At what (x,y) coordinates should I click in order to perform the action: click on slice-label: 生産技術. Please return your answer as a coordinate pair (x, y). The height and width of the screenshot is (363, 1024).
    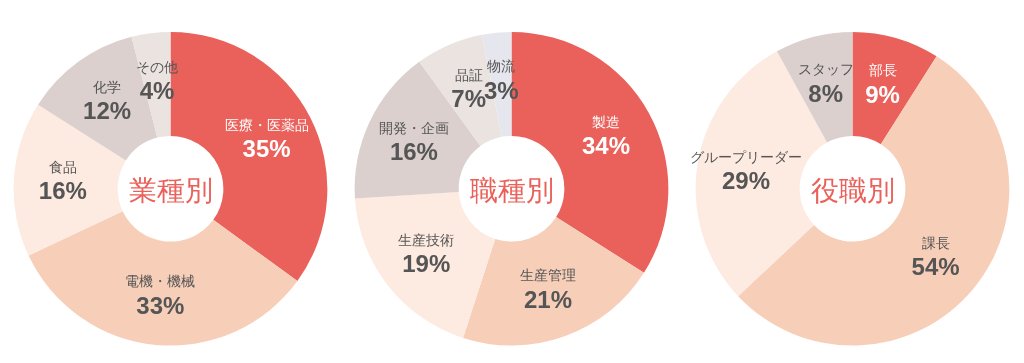
    Looking at the image, I should click on (426, 239).